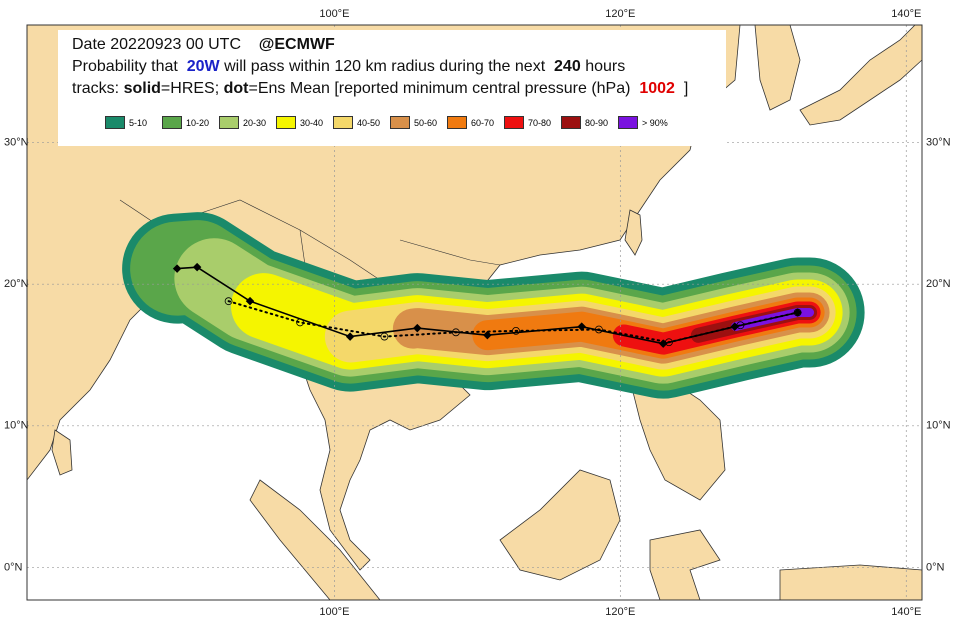 This screenshot has width=960, height=624. What do you see at coordinates (125, 66) in the screenshot?
I see `text: Probability that` at bounding box center [125, 66].